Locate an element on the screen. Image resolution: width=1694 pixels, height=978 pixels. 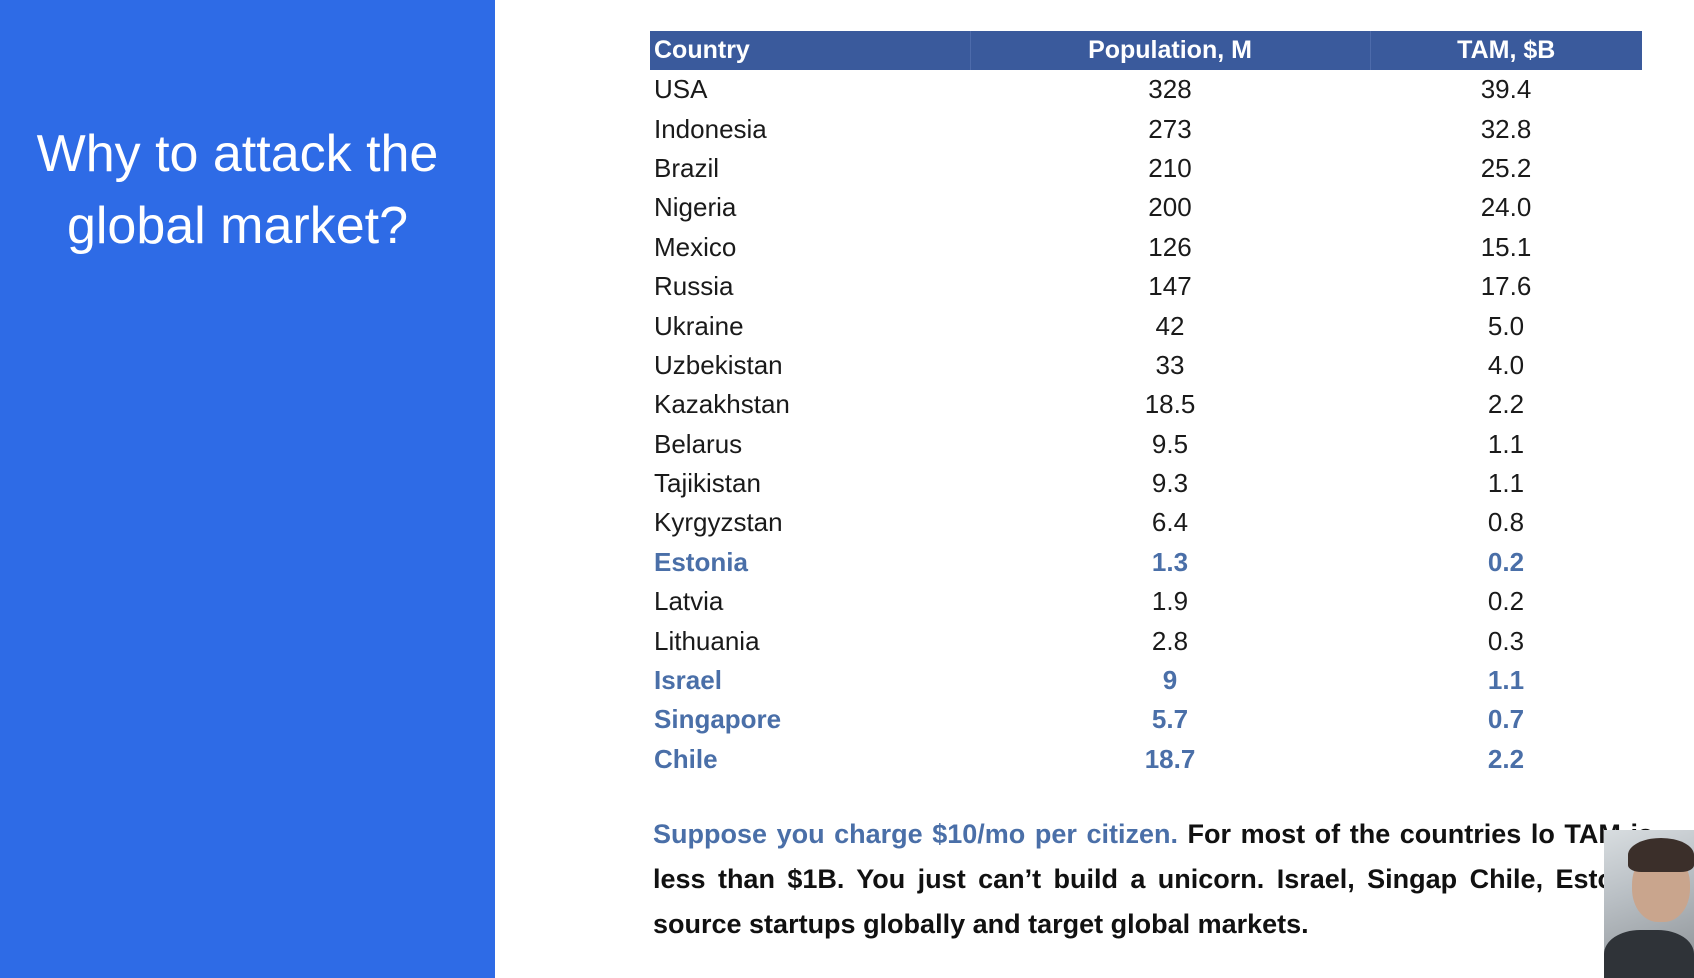
cell-country: Uzbekistan is located at coordinates (718, 364).